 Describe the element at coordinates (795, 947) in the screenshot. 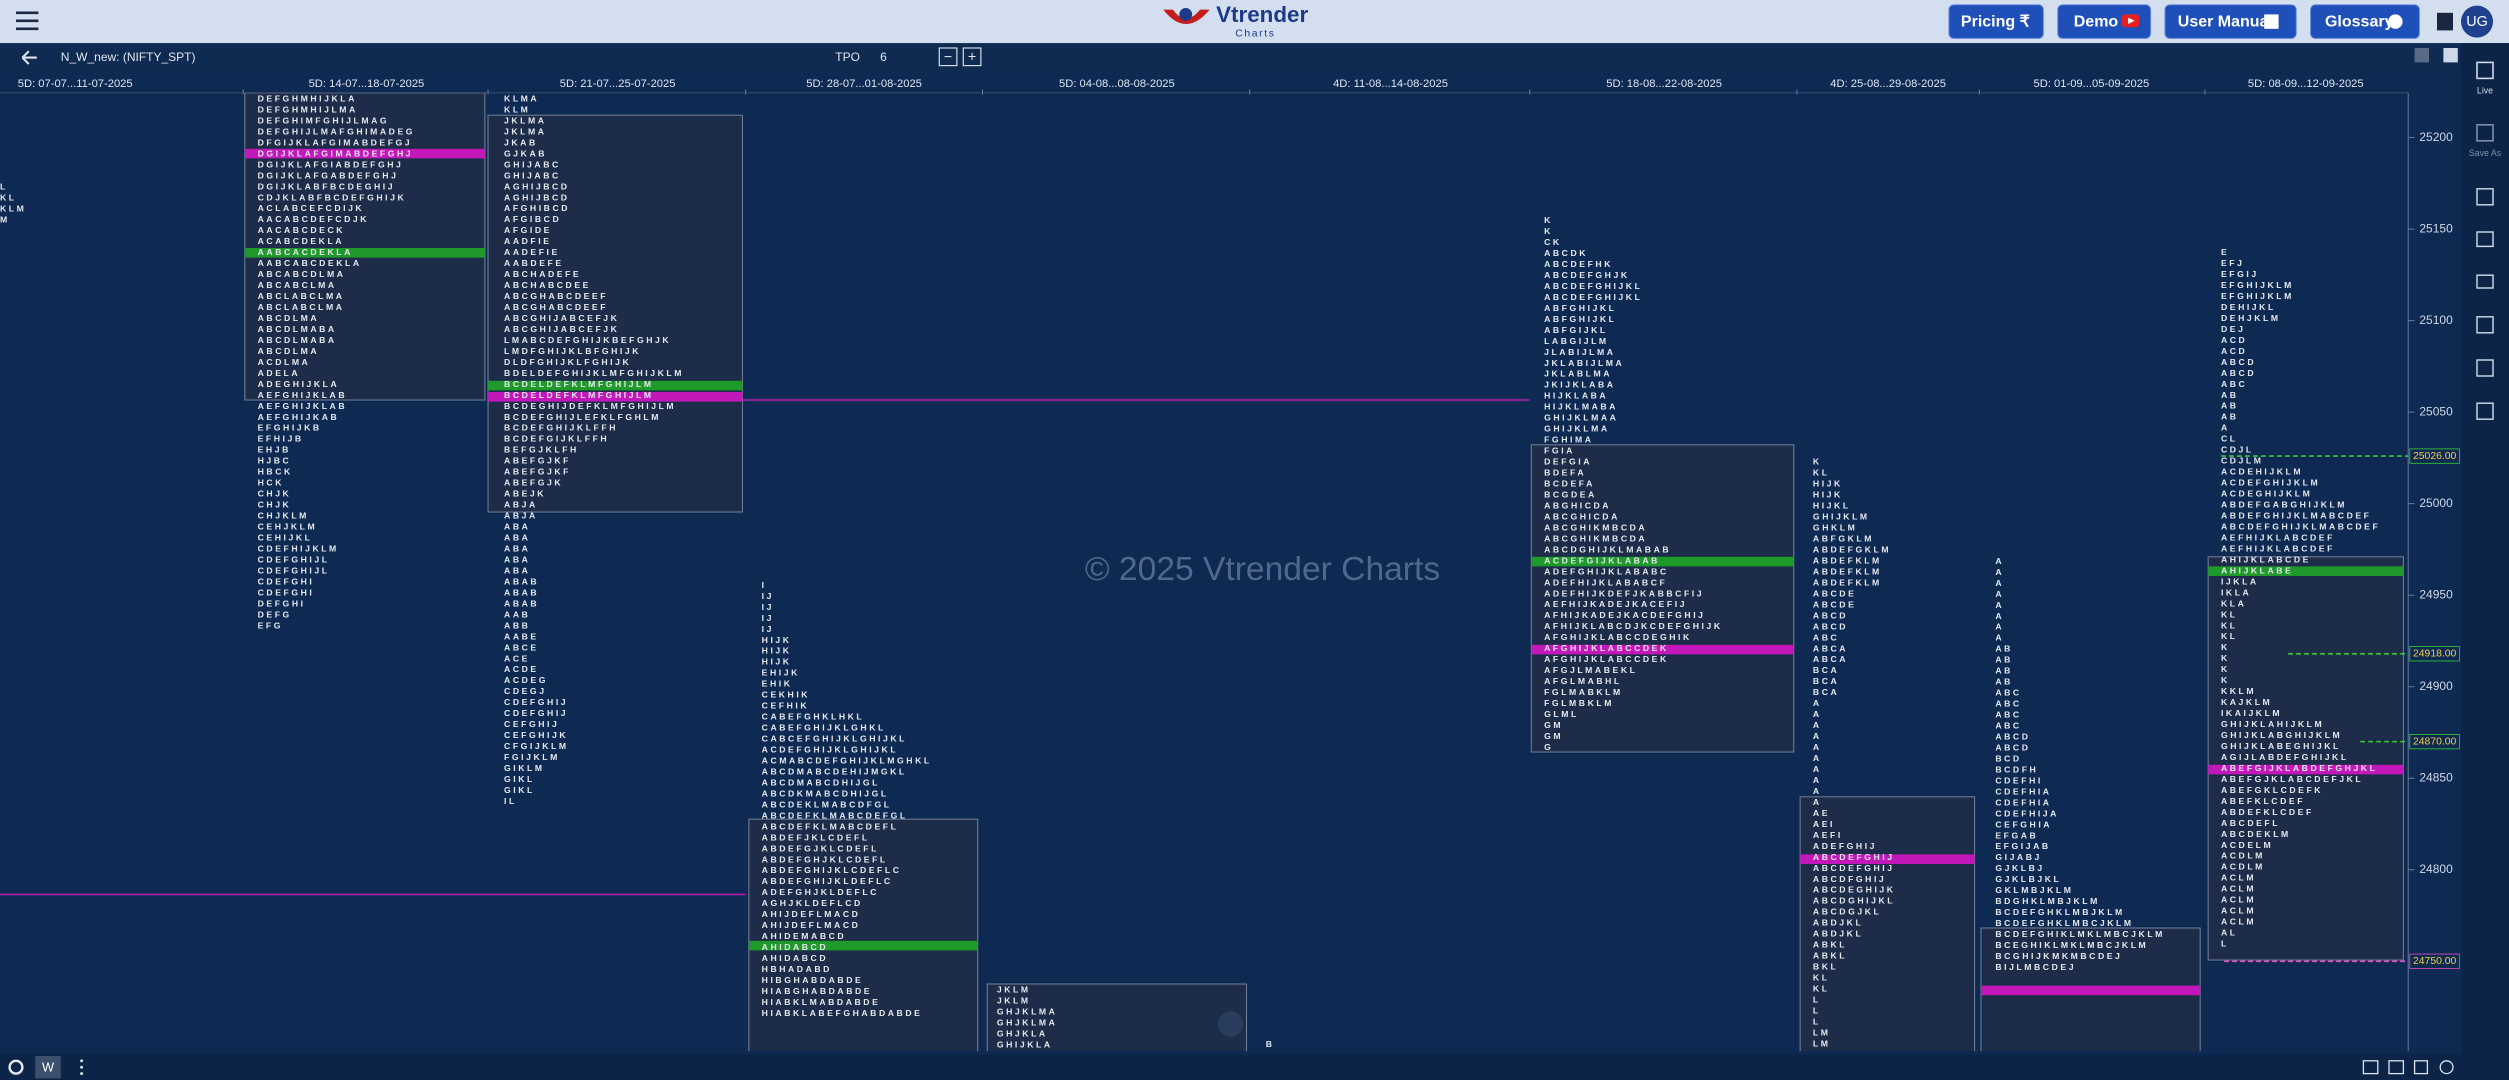

I see `tpo-row: AHIDABCD` at that location.